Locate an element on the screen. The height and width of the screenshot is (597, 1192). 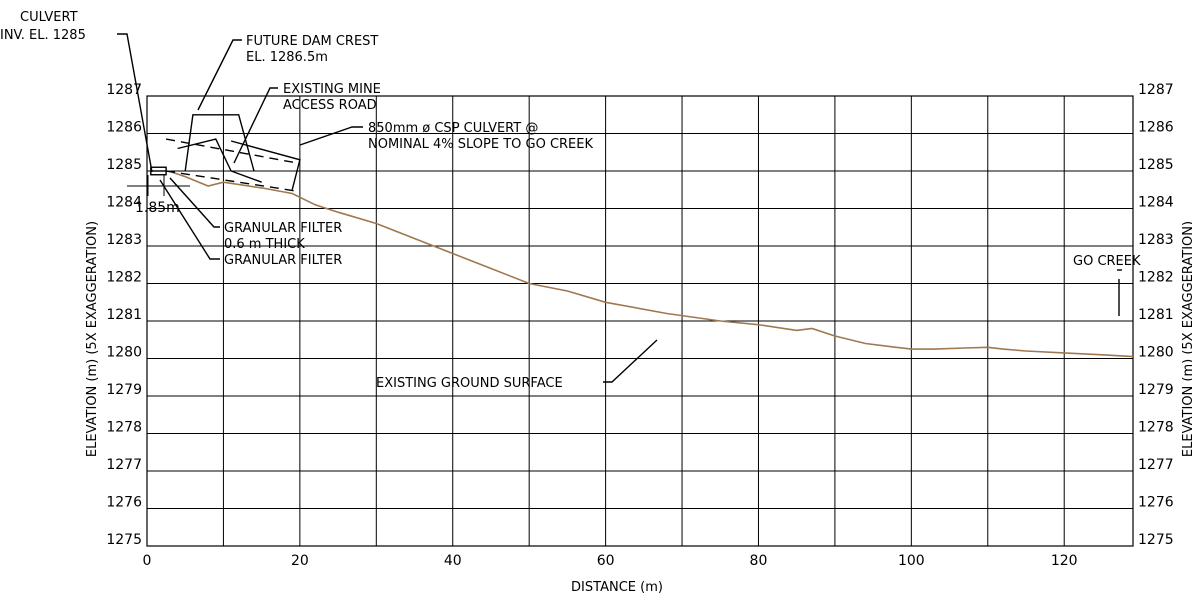
y-tick-label-left: 1275 is located at coordinates (124, 540).